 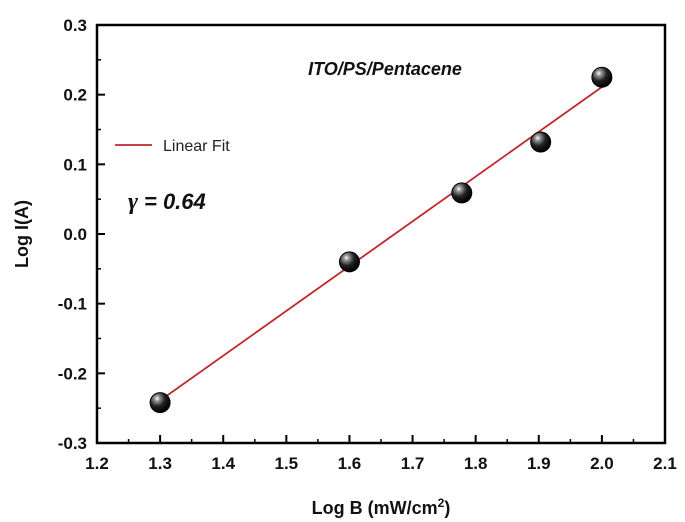 What do you see at coordinates (72, 373) in the screenshot?
I see `y-tick-label: -0.2` at bounding box center [72, 373].